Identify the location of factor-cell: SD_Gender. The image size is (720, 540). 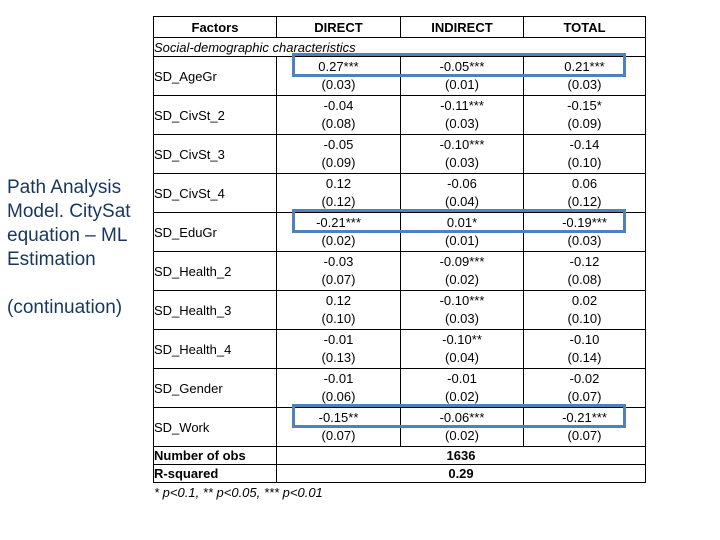
(215, 388).